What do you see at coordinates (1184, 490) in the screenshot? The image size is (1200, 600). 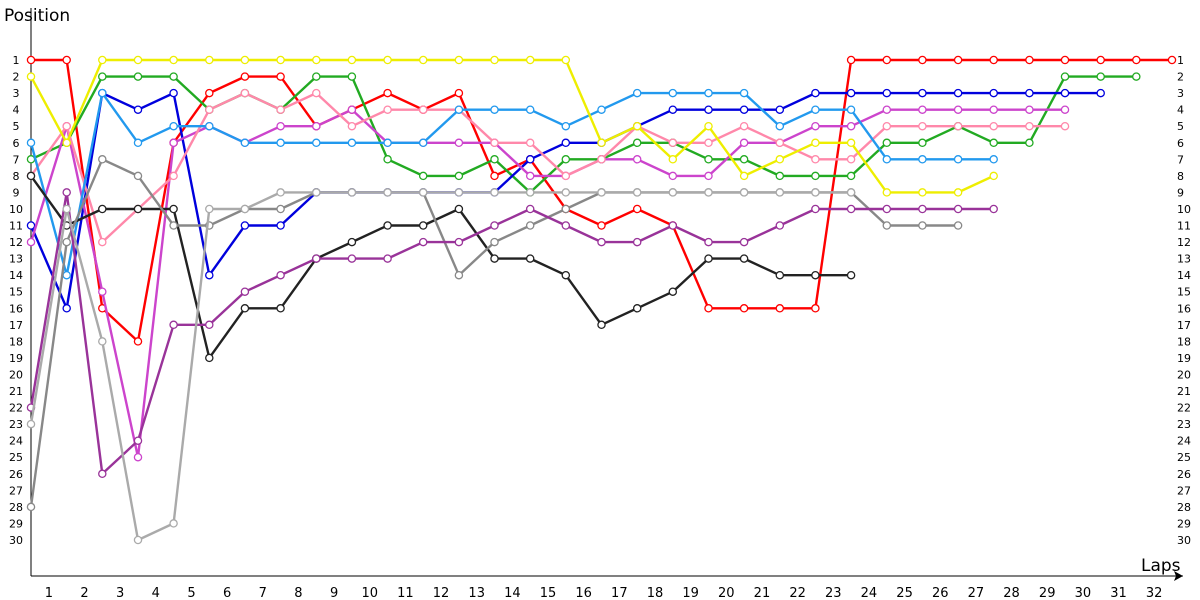 I see `y-tick-label-right: 27` at bounding box center [1184, 490].